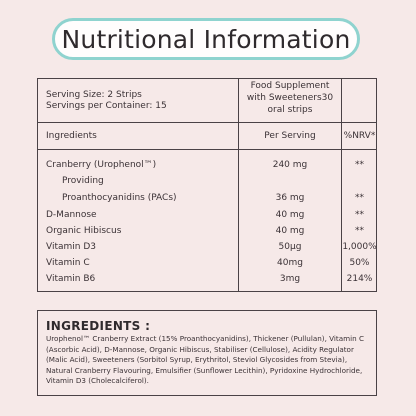 The height and width of the screenshot is (416, 416). What do you see at coordinates (71, 247) in the screenshot?
I see `row-name: Vitamin D3` at bounding box center [71, 247].